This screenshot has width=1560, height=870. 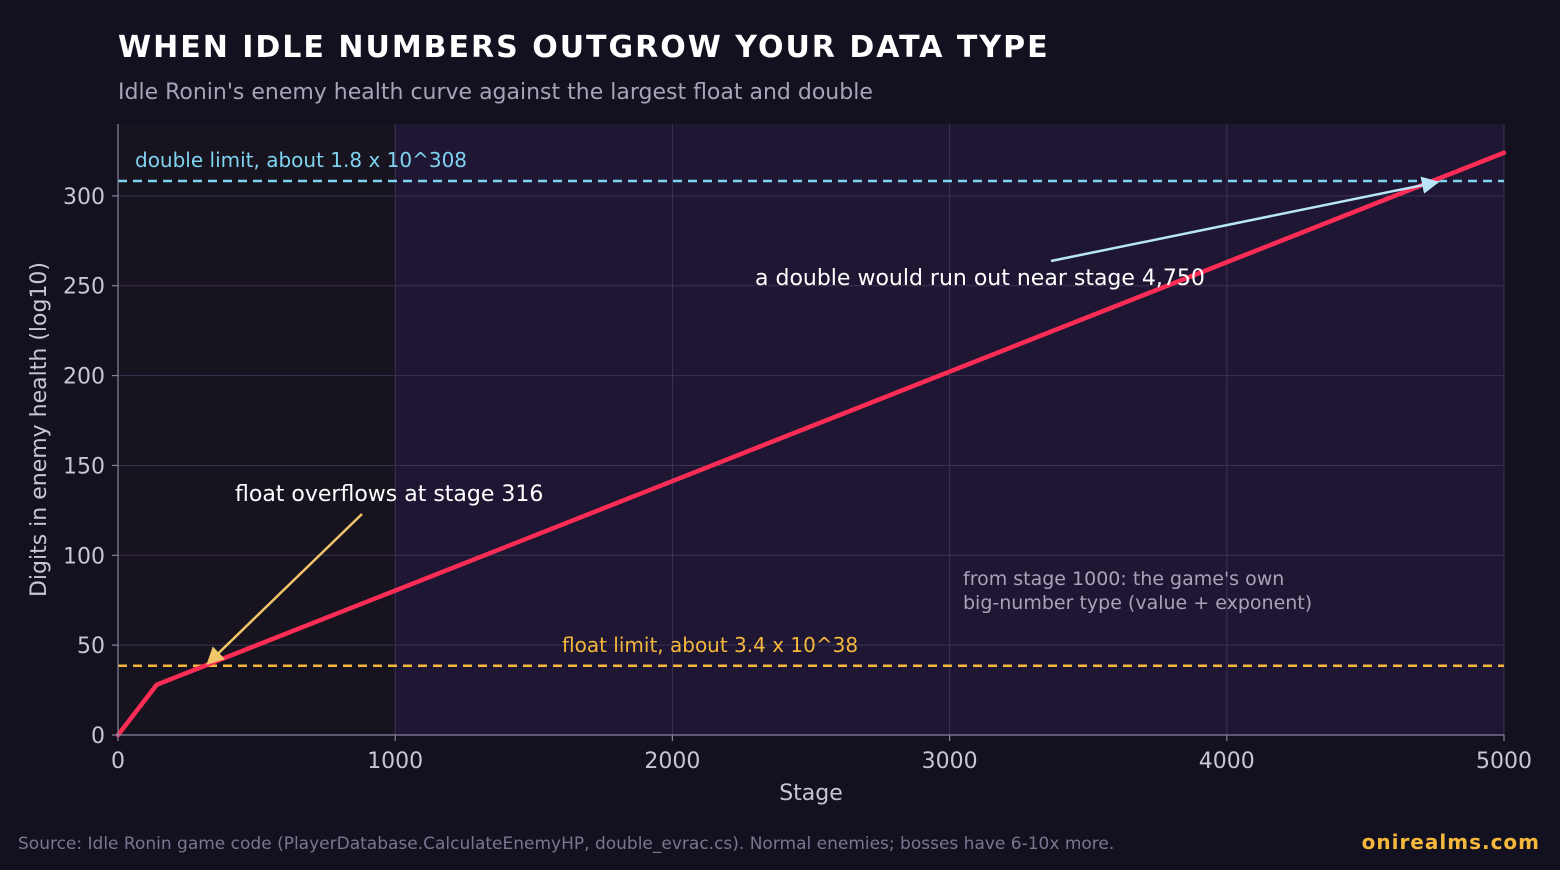 I want to click on double-limit-annotation: a double would run out near stage 4,750, so click(x=980, y=278).